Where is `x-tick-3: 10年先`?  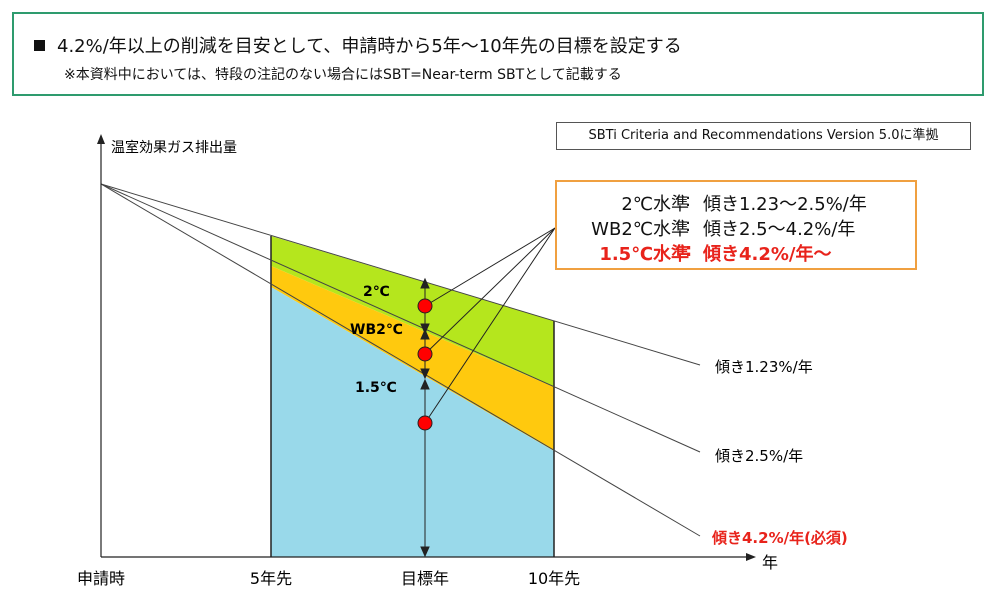 x-tick-3: 10年先 is located at coordinates (554, 578).